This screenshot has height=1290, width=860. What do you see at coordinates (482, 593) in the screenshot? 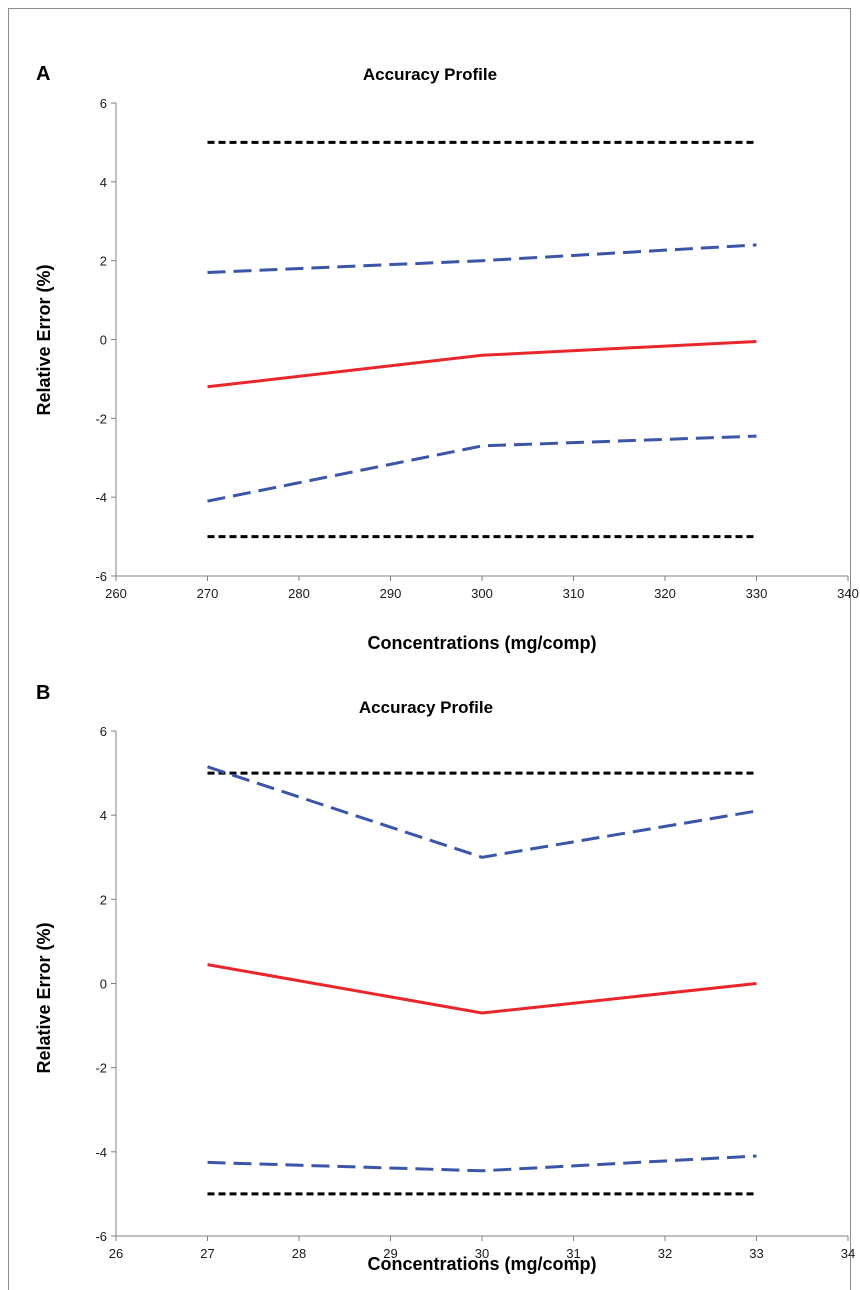
I see `x-tick-label: 300` at bounding box center [482, 593].